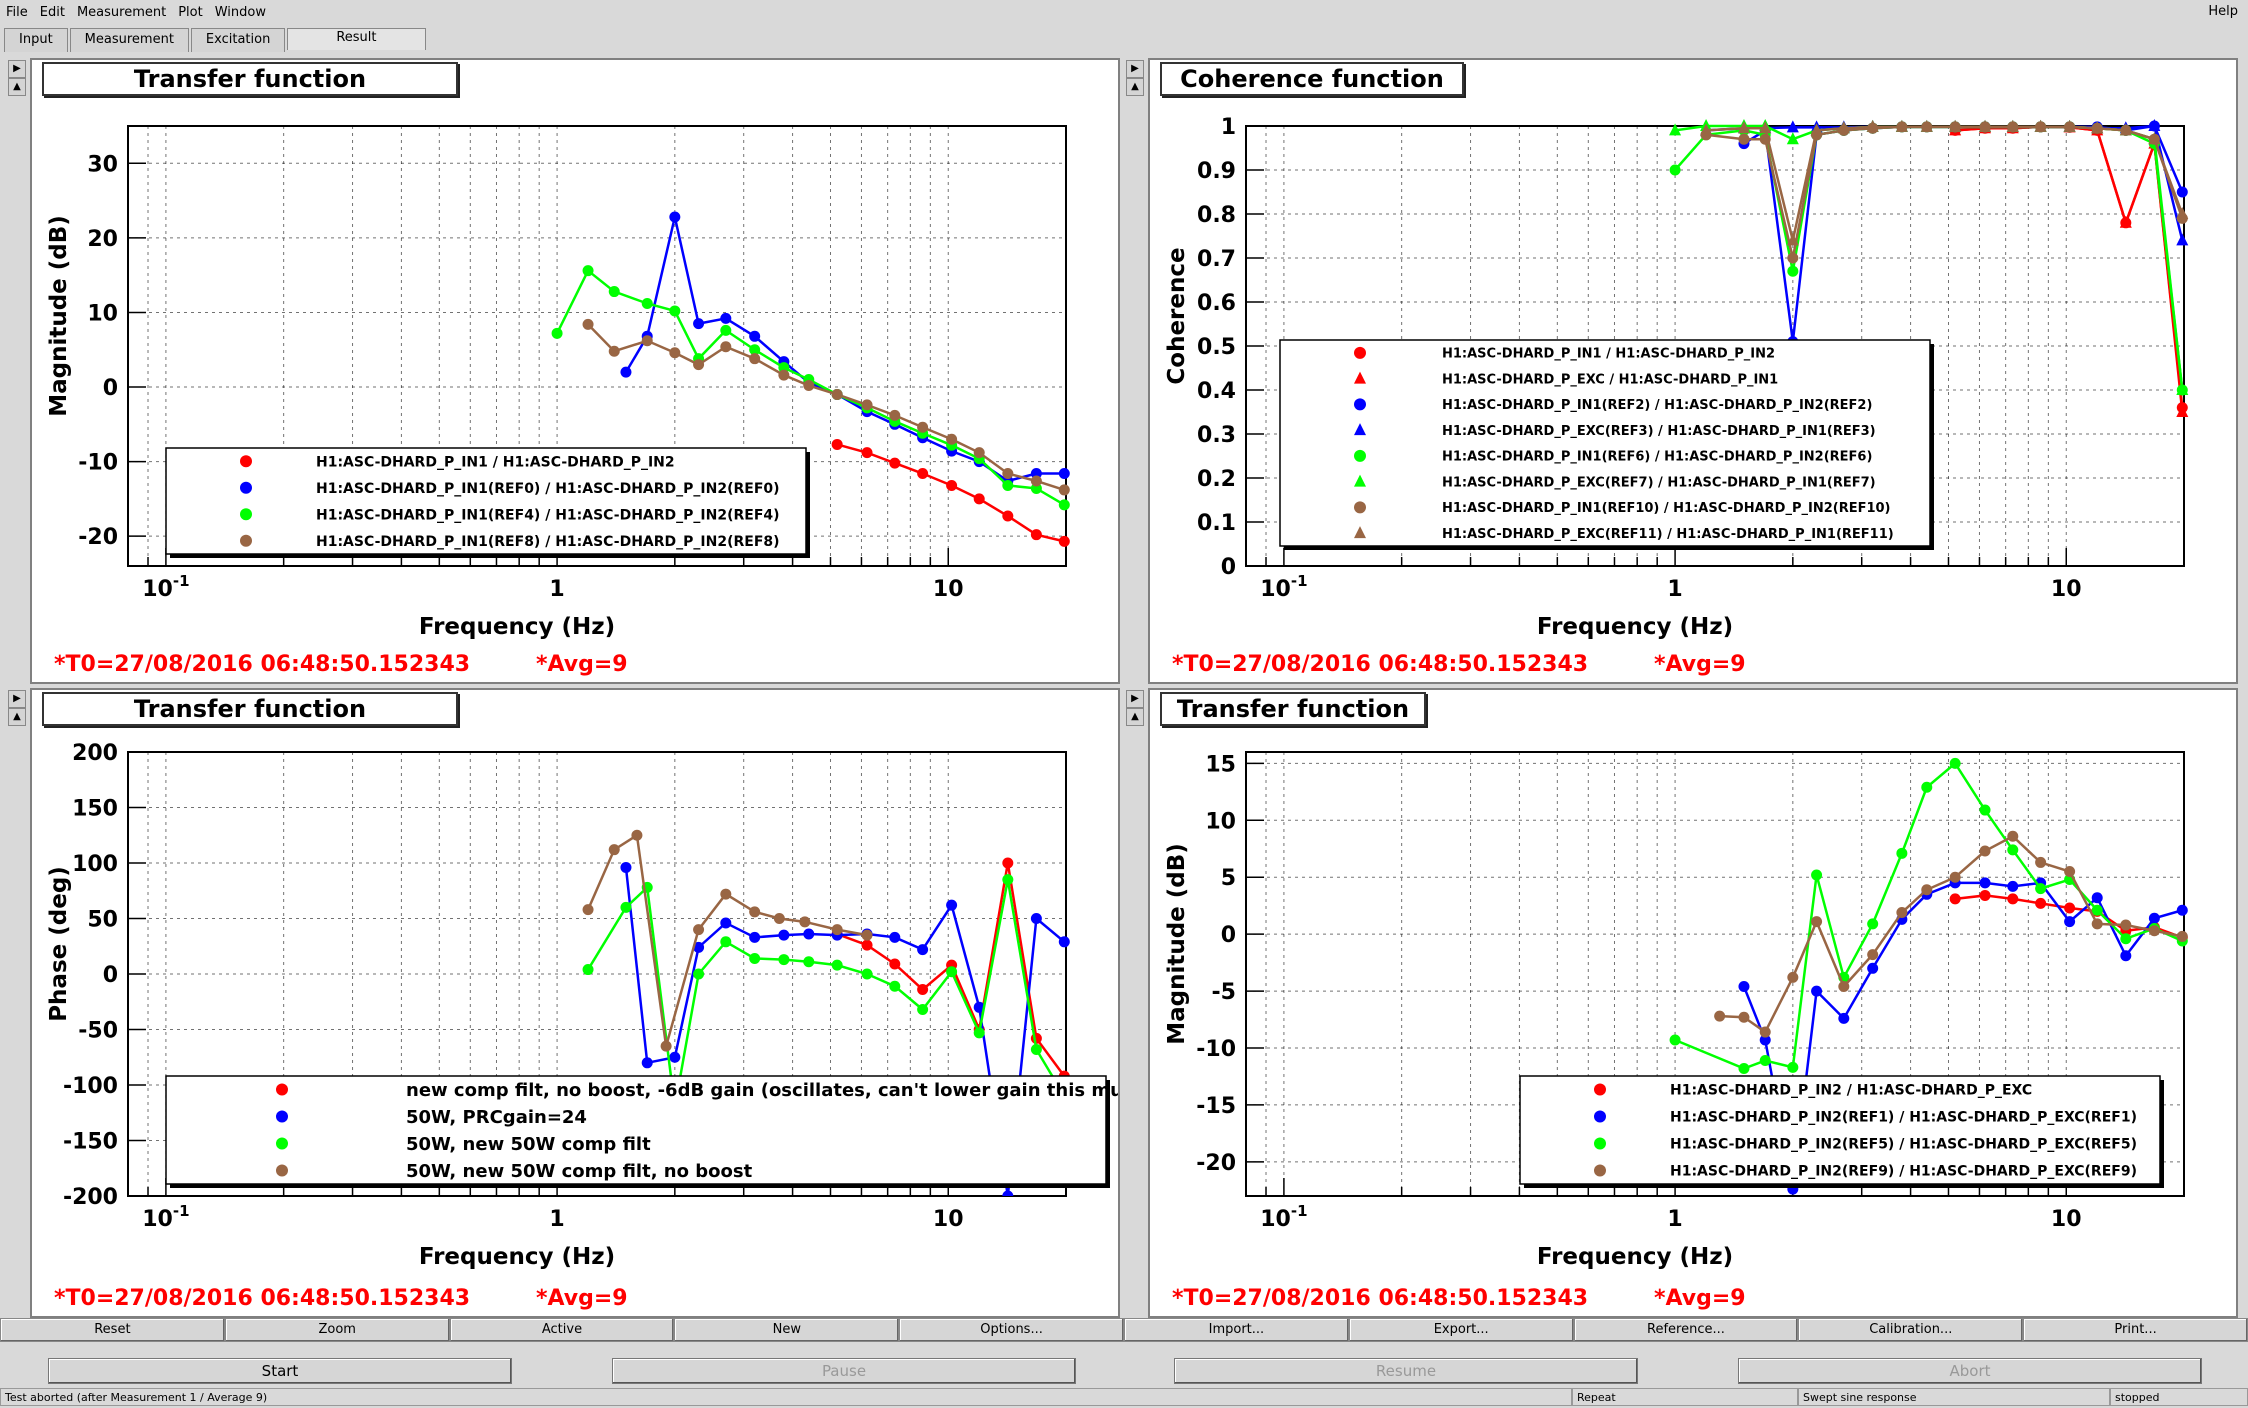  What do you see at coordinates (129, 40) in the screenshot?
I see `tab-measurement: Measurement` at bounding box center [129, 40].